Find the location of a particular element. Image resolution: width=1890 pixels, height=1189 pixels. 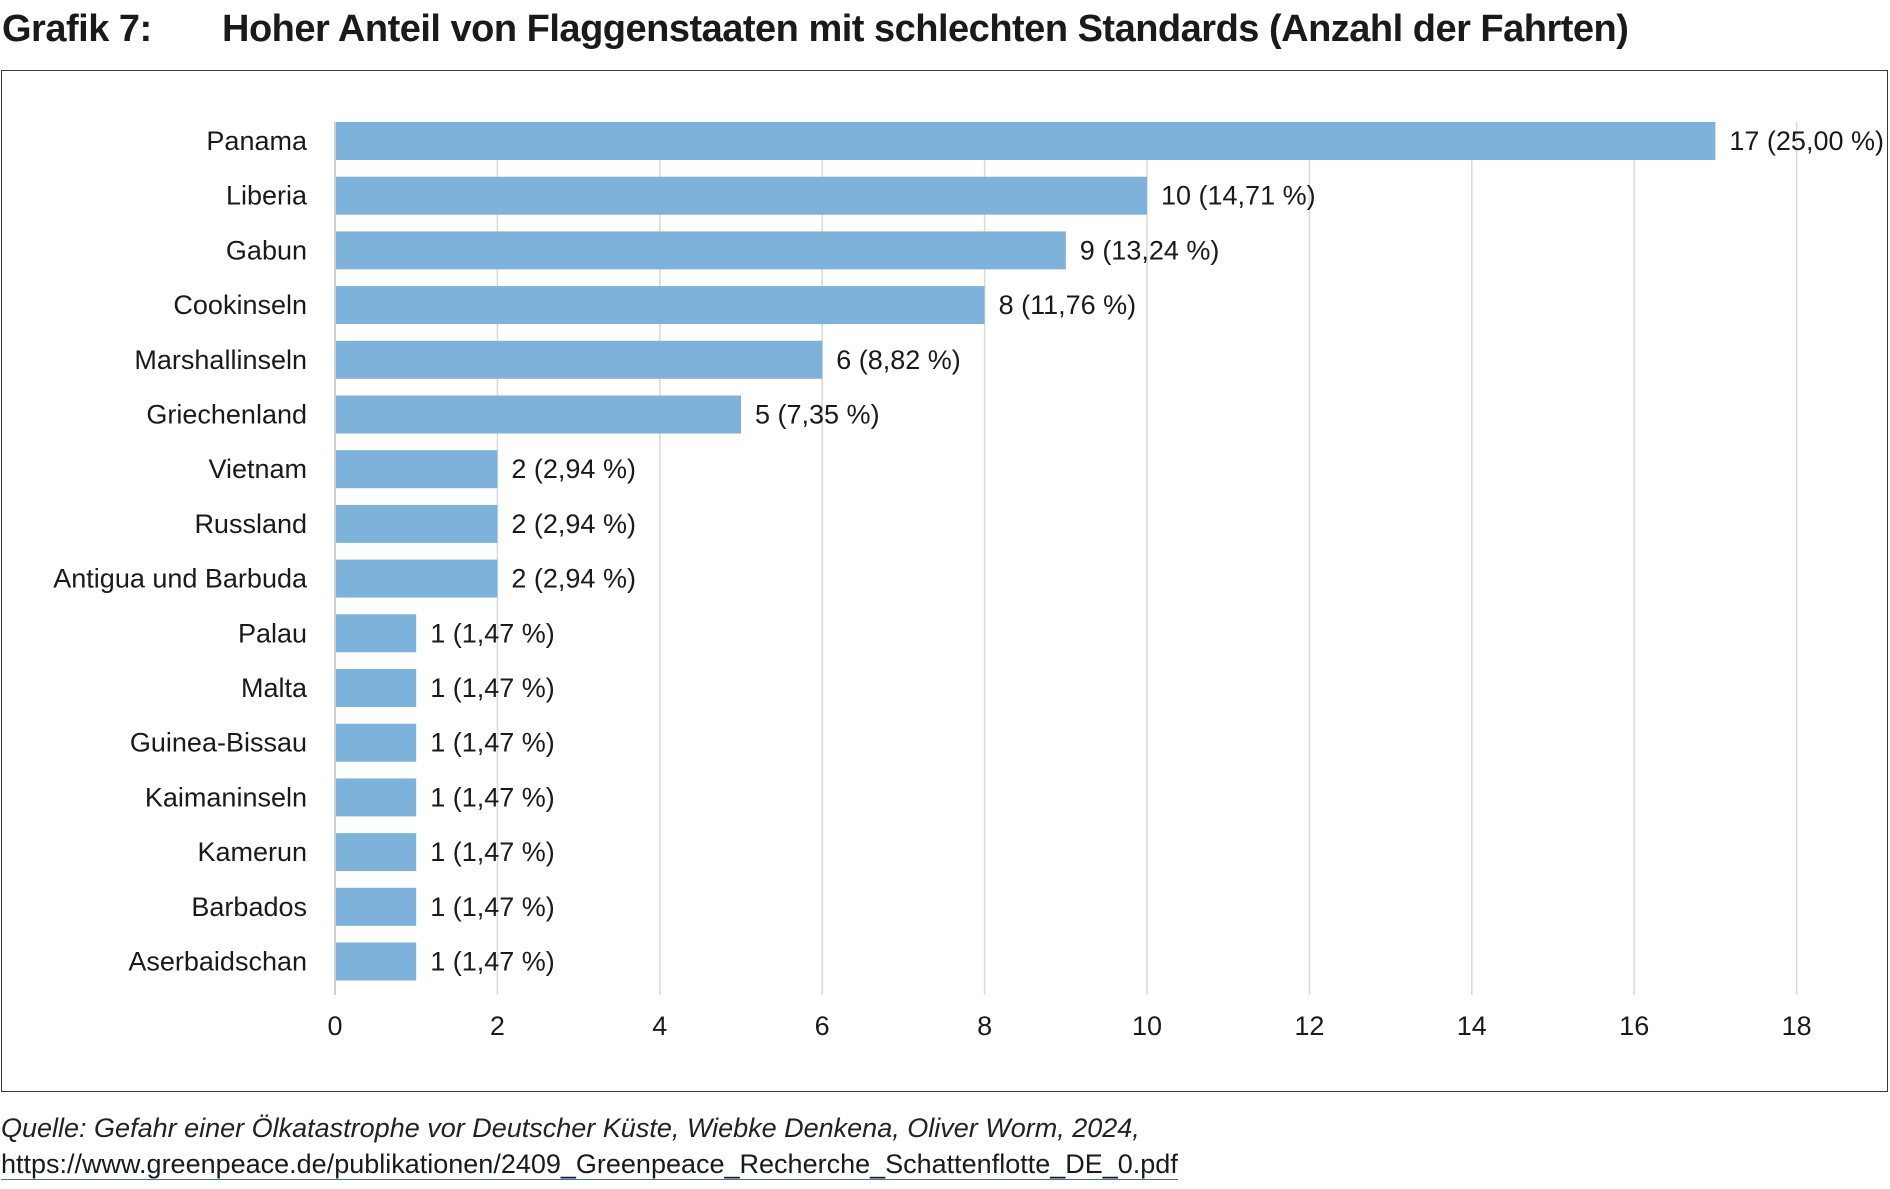

category-label: Marshallinseln is located at coordinates (220, 360).